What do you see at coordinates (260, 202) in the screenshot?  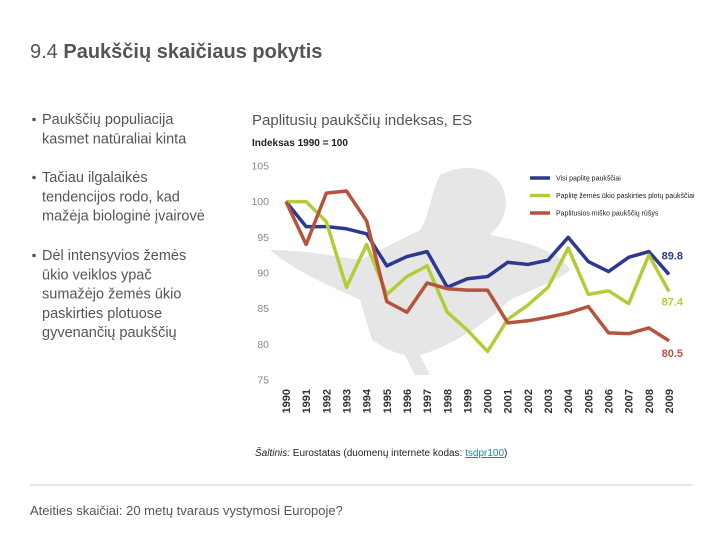 I see `y-tick-label: 100` at bounding box center [260, 202].